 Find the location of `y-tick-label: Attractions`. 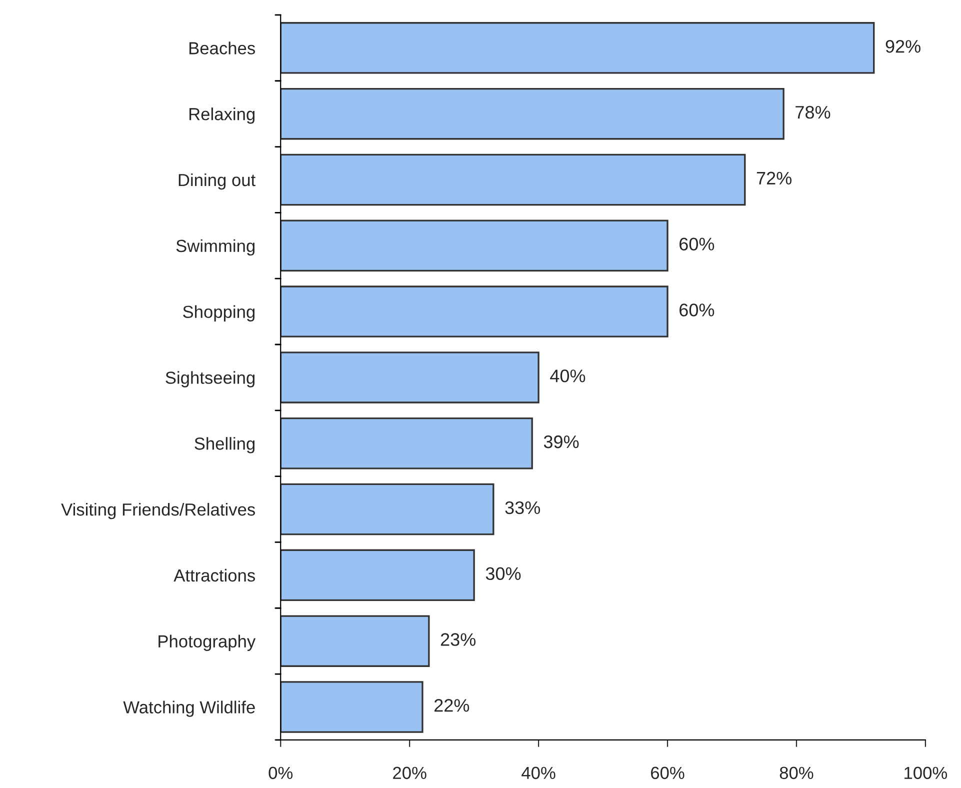

y-tick-label: Attractions is located at coordinates (214, 575).